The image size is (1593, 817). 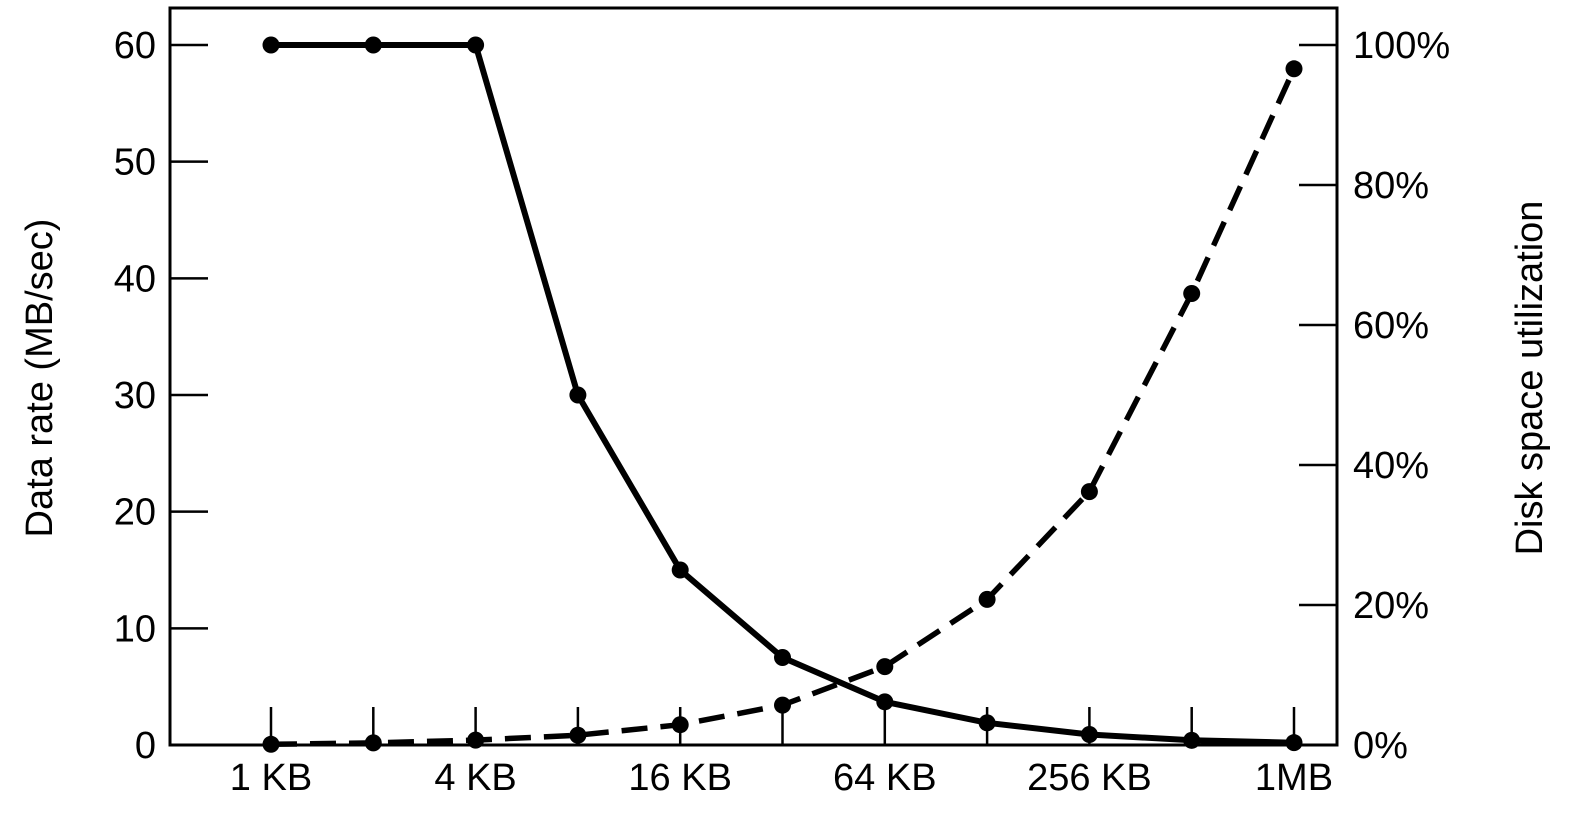 What do you see at coordinates (680, 778) in the screenshot?
I see `x-tick-label: 16 KB` at bounding box center [680, 778].